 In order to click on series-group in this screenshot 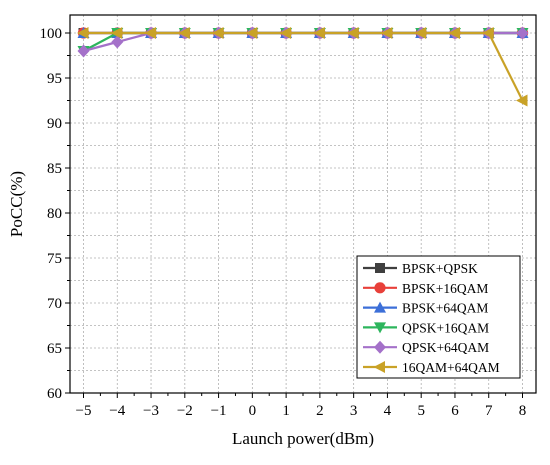, I will do `click(303, 66)`.